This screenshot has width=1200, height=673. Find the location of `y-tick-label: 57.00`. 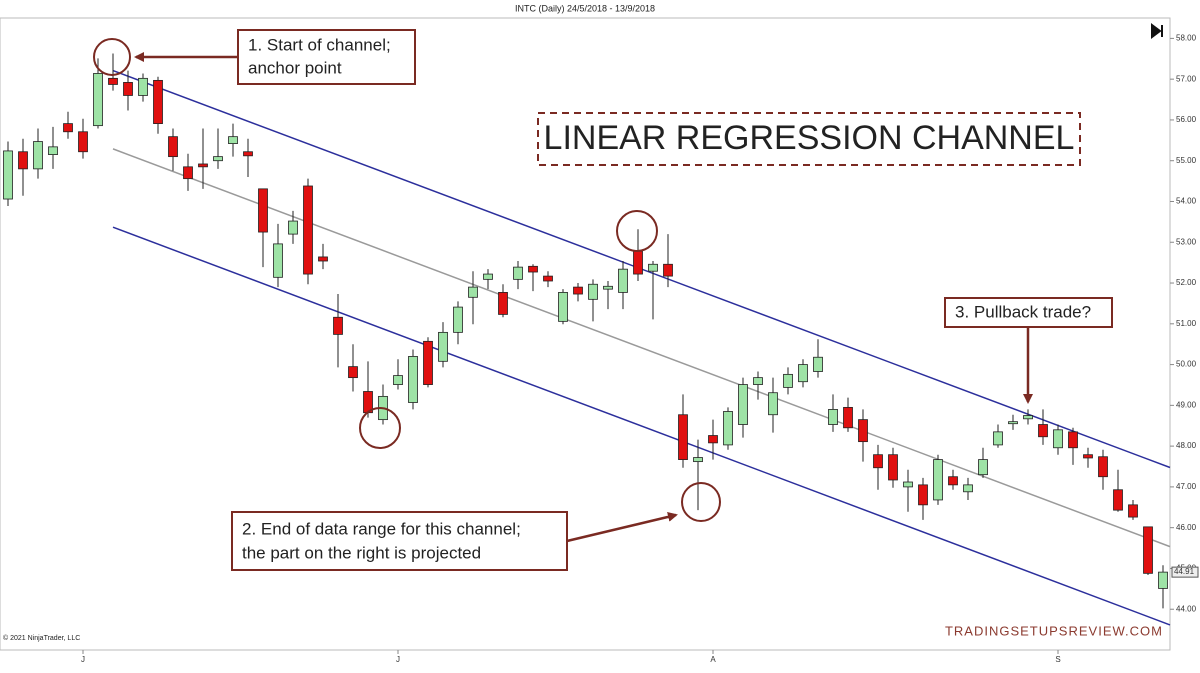

y-tick-label: 57.00 is located at coordinates (1186, 78).